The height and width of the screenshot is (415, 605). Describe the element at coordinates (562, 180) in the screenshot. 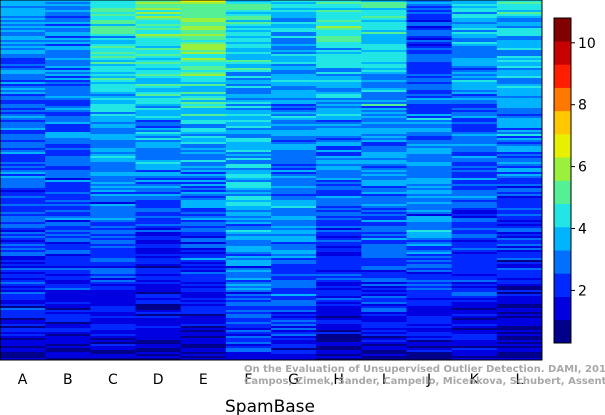

I see `colorbar` at that location.